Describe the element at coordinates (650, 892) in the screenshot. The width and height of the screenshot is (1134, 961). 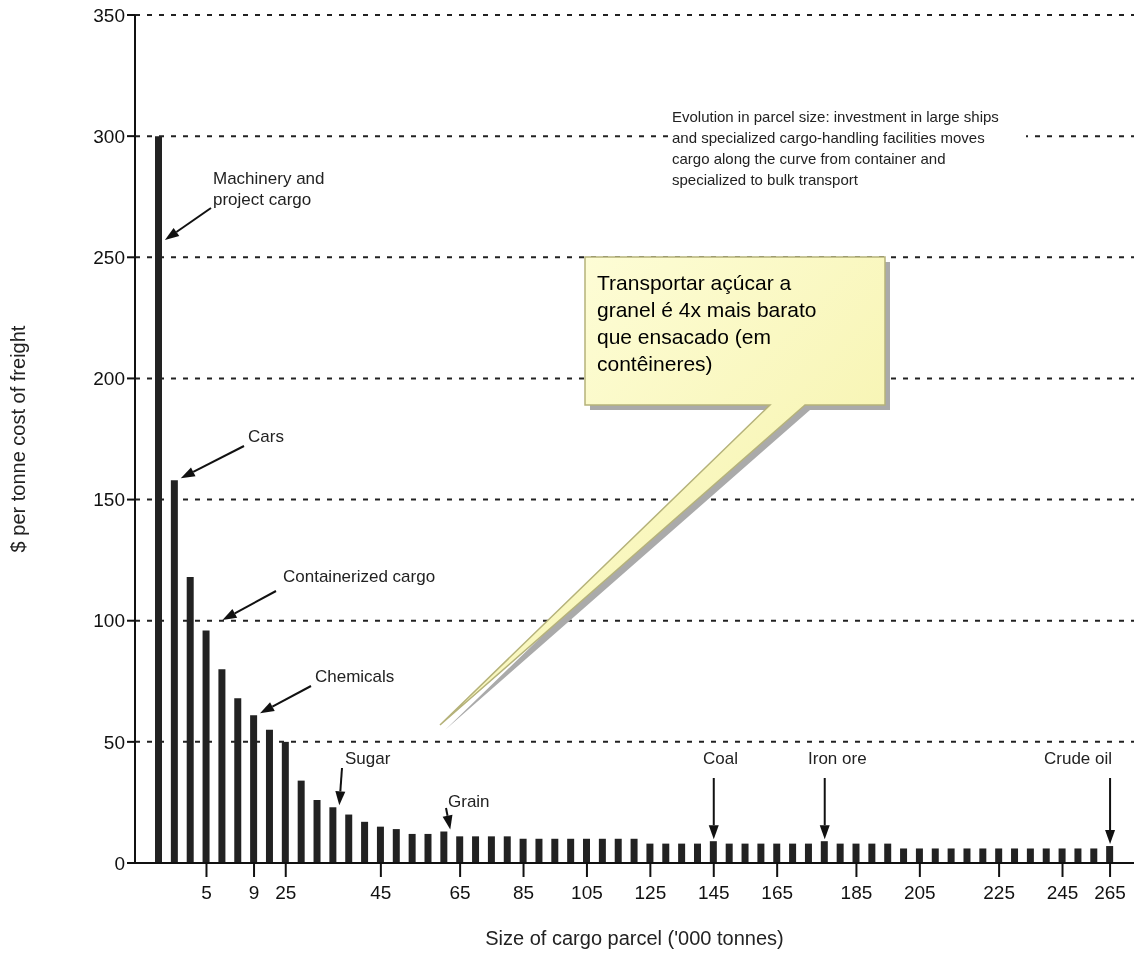
I see `x-tick-label: 125` at that location.